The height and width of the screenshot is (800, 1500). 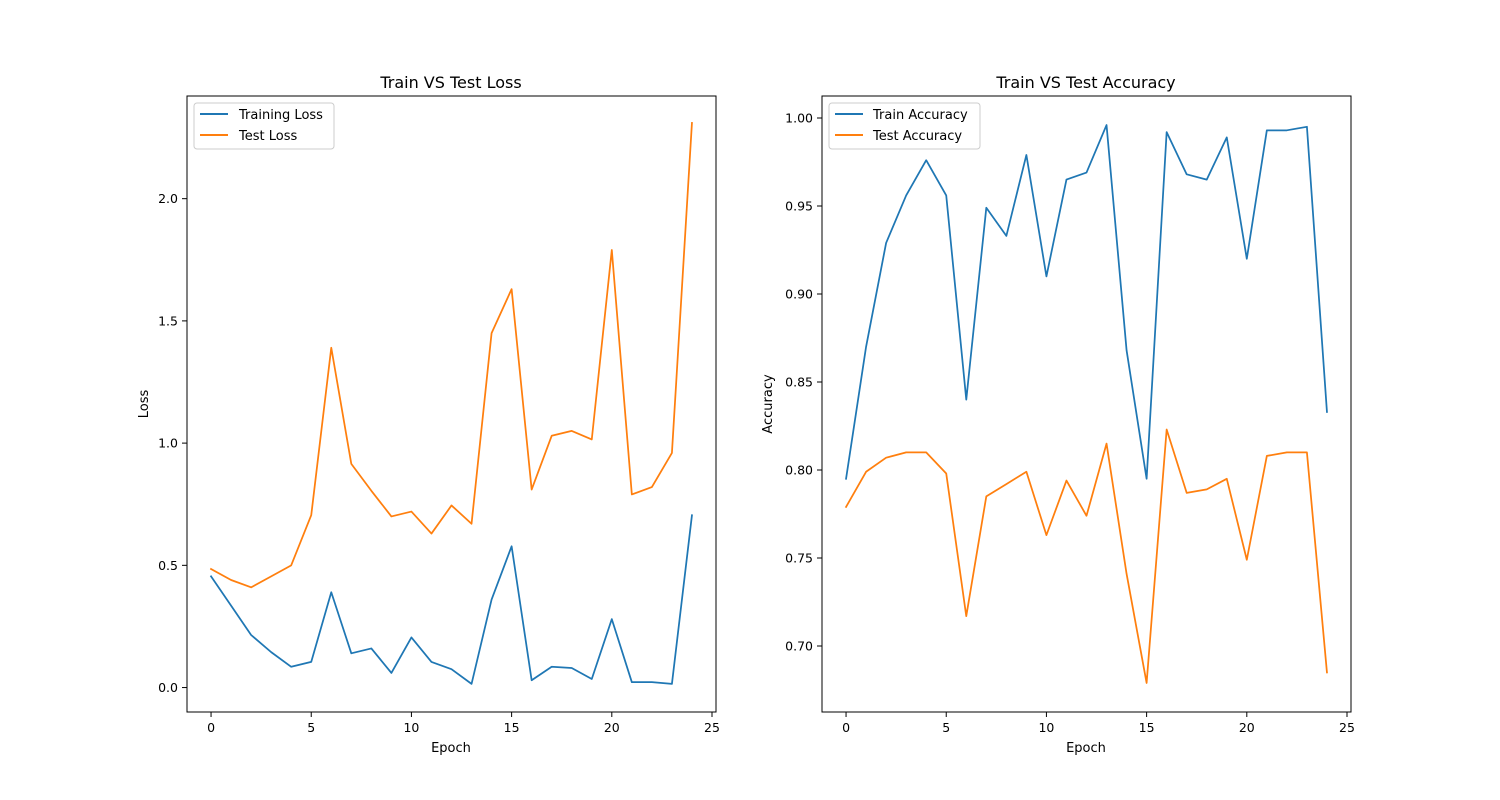 What do you see at coordinates (280, 115) in the screenshot?
I see `legend-label-training-loss: Training Loss` at bounding box center [280, 115].